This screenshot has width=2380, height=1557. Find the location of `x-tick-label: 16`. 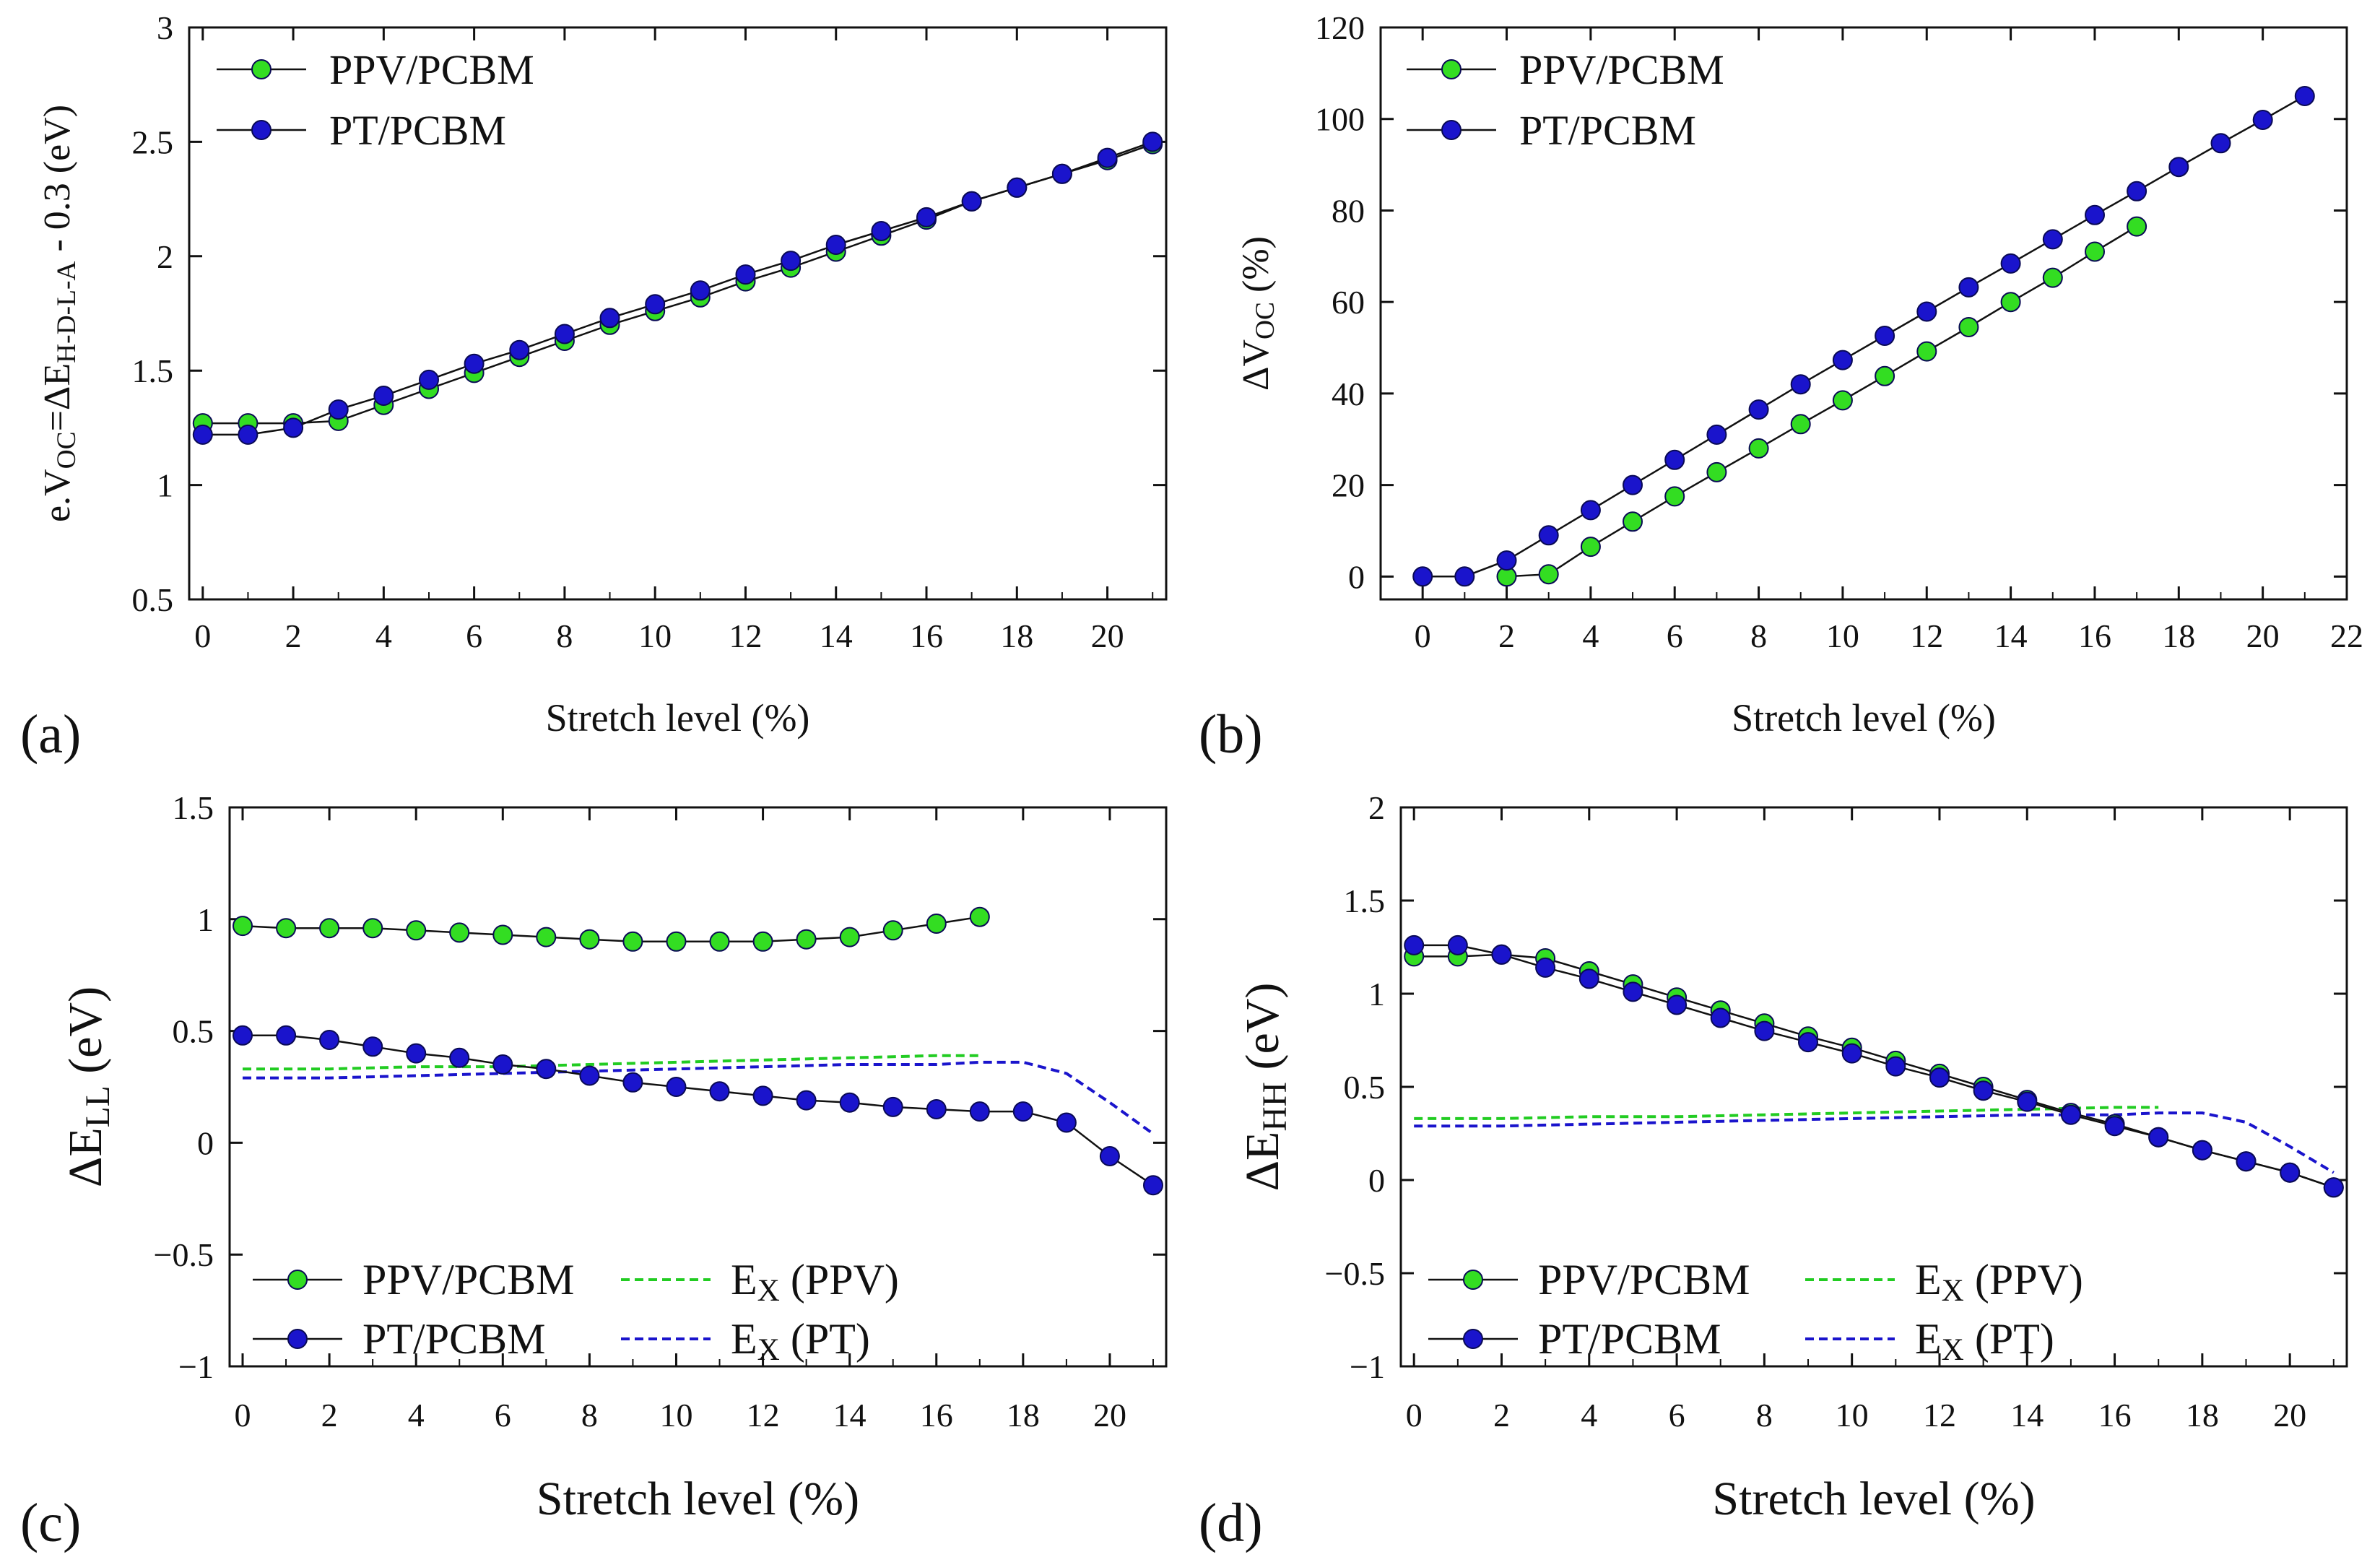

x-tick-label: 16 is located at coordinates (2094, 635).